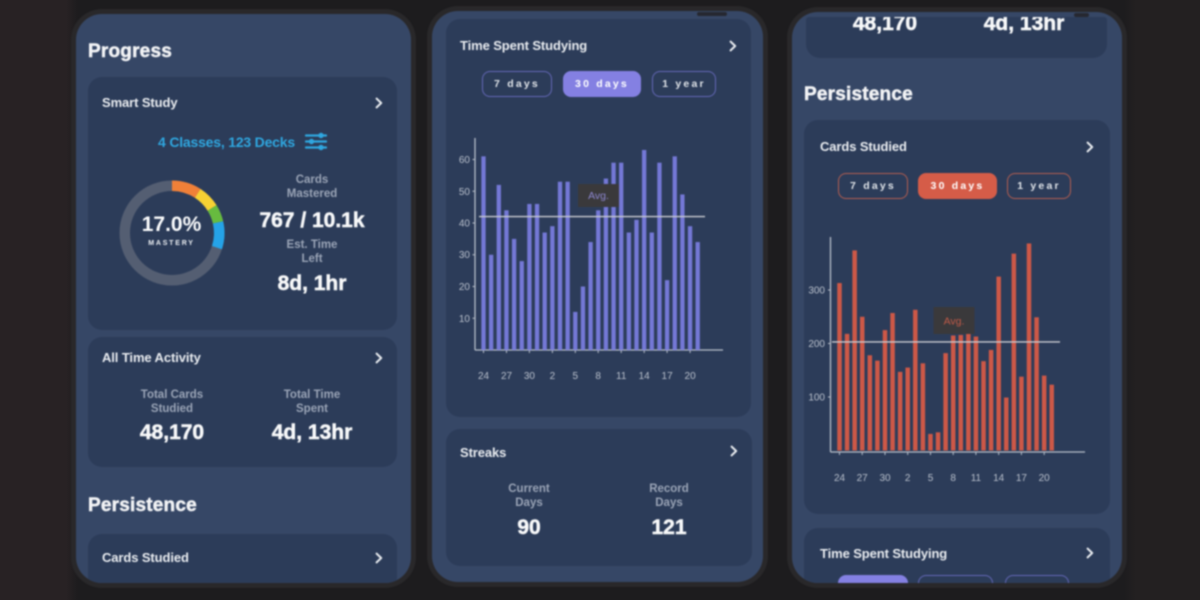 This screenshot has height=600, width=1200. I want to click on svg-text: 200, so click(816, 344).